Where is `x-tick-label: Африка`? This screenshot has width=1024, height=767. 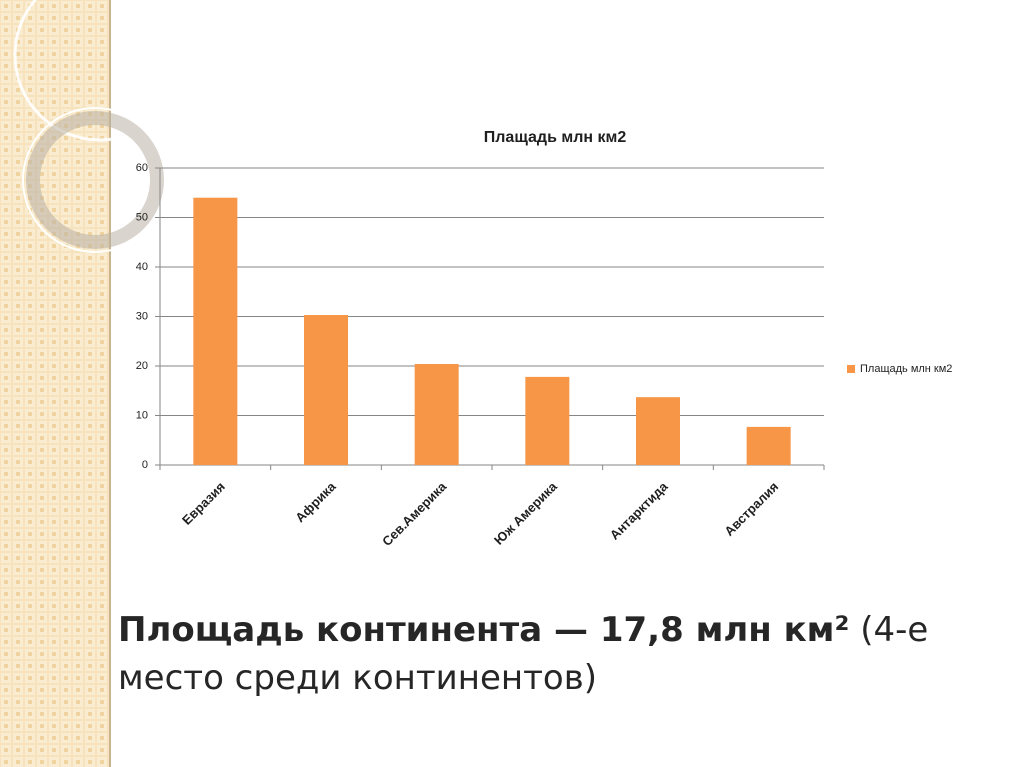
x-tick-label: Африка is located at coordinates (315, 501).